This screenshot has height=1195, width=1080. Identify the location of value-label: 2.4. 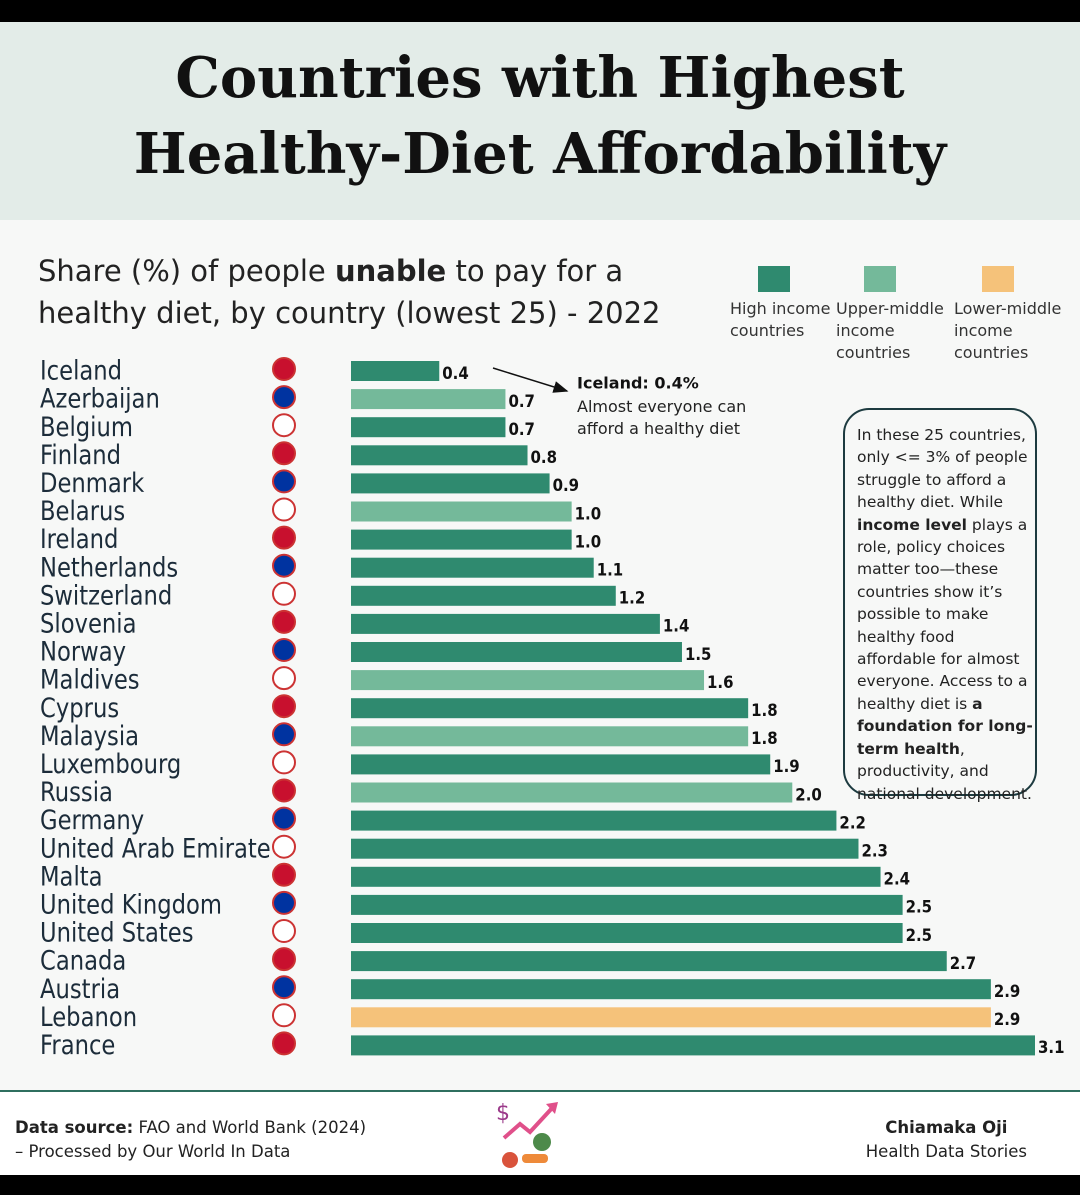
(897, 879).